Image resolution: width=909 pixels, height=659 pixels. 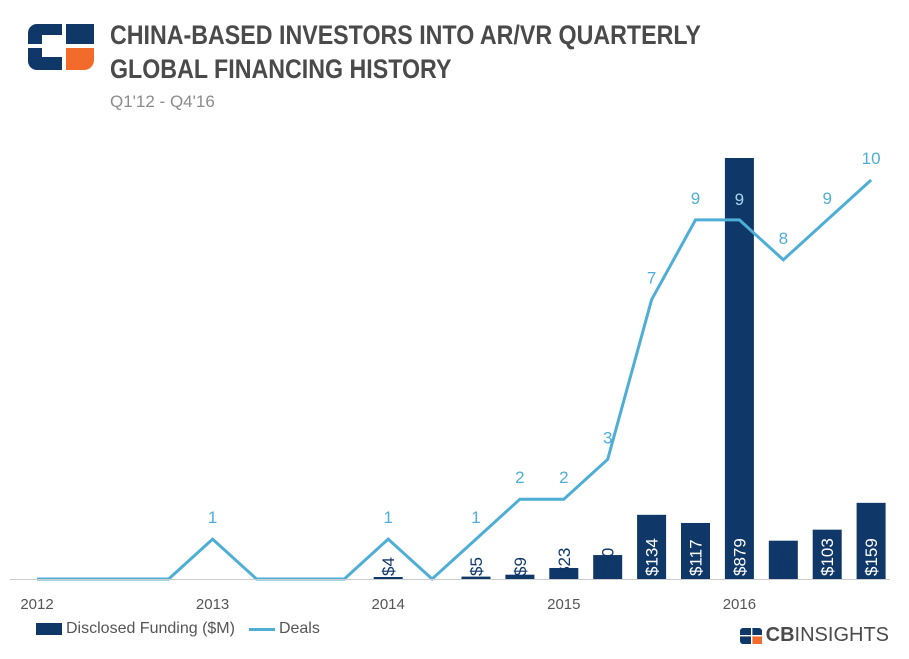 I want to click on funding-data-label: $117, so click(x=696, y=557).